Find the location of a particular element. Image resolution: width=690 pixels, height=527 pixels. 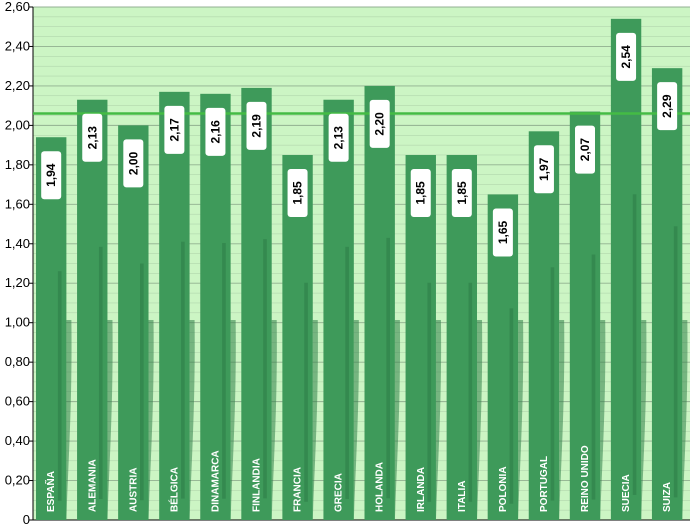

value-label-text: 2,19 is located at coordinates (257, 126).